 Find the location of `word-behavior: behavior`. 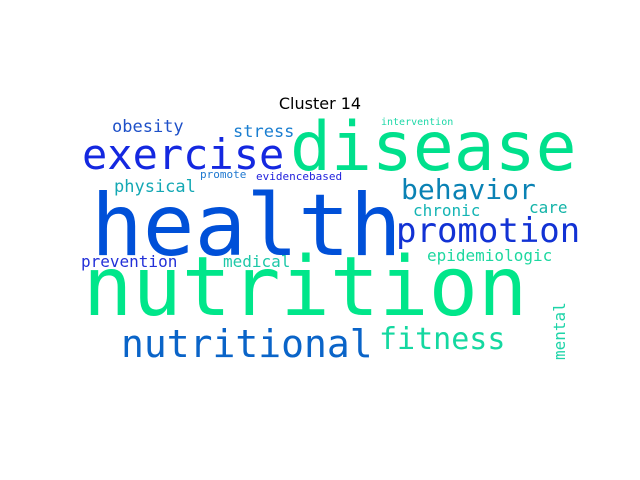

word-behavior: behavior is located at coordinates (468, 189).